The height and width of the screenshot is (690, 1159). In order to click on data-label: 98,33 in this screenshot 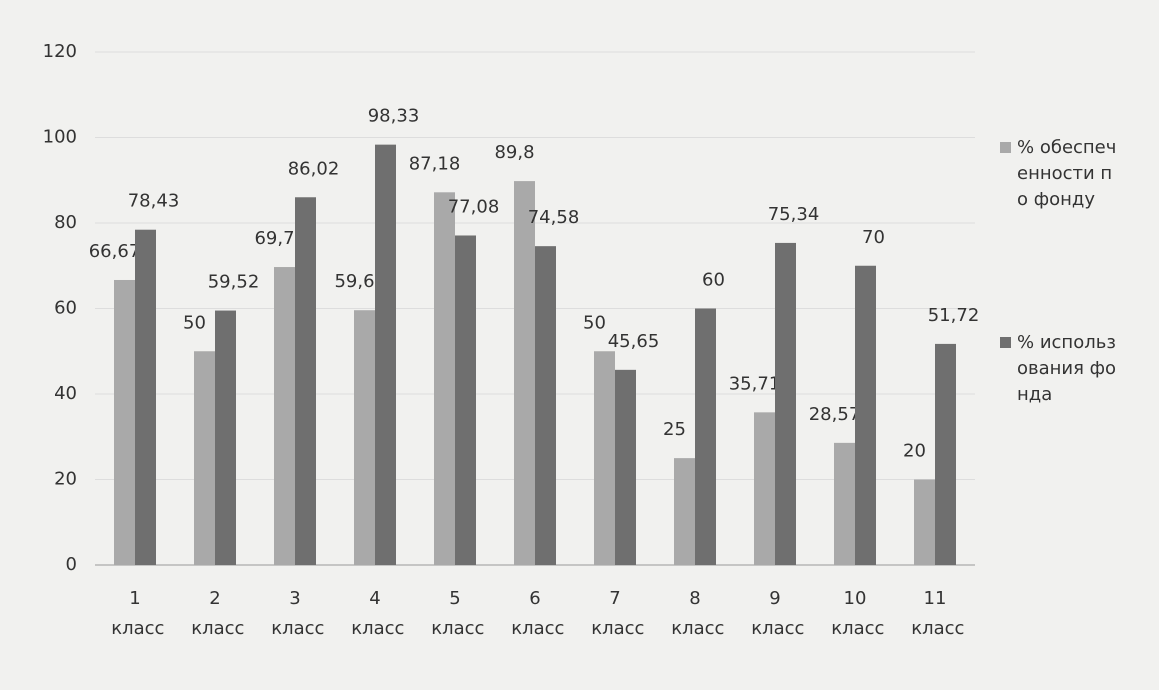, I will do `click(394, 116)`.